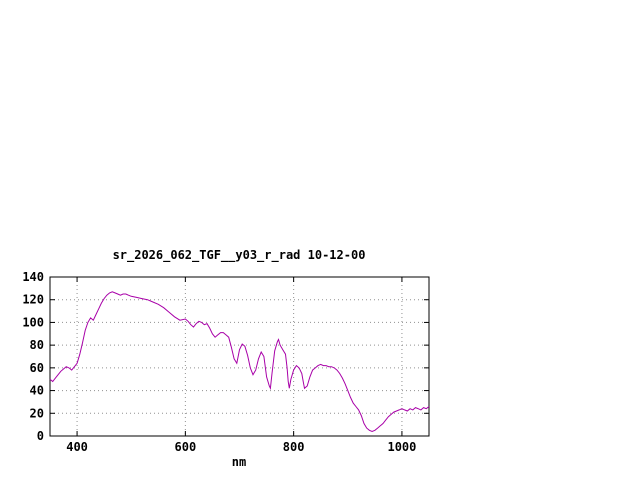 This screenshot has width=640, height=480. What do you see at coordinates (401, 447) in the screenshot?
I see `x-tick-label: 1000` at bounding box center [401, 447].